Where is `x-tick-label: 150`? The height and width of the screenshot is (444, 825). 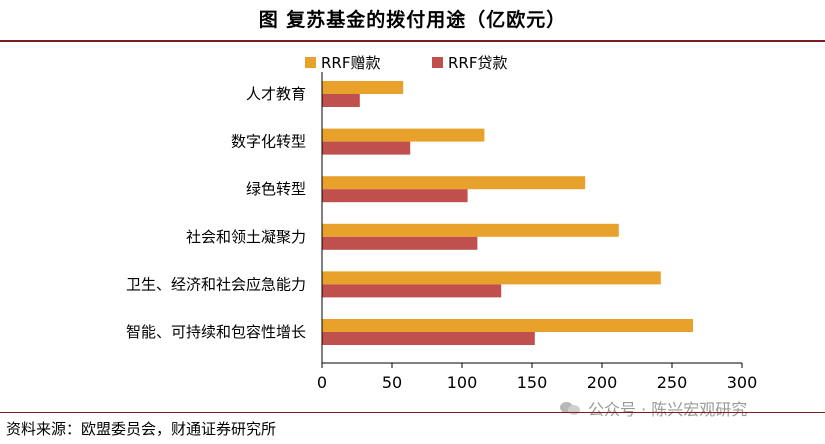 x-tick-label: 150 is located at coordinates (532, 382).